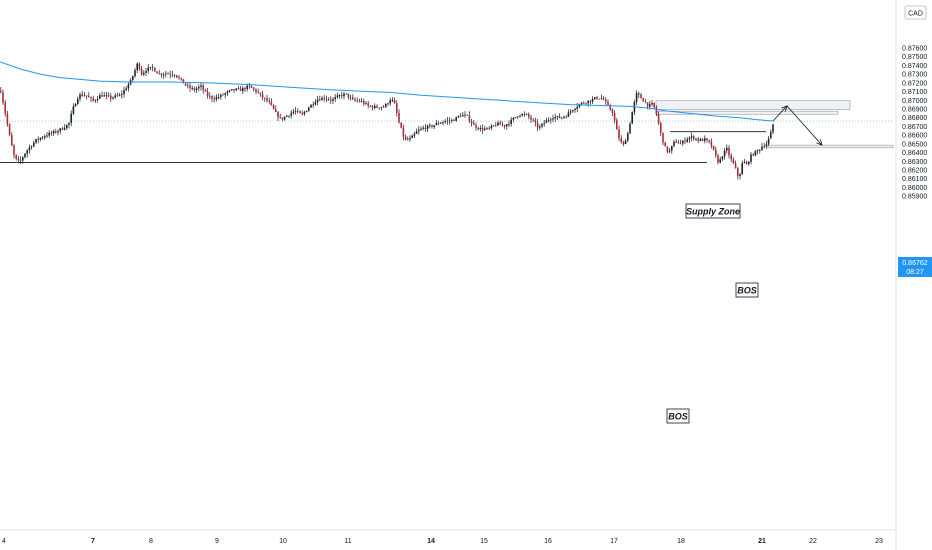 Image resolution: width=932 pixels, height=550 pixels. I want to click on y-tick-label: 0.87400, so click(914, 66).